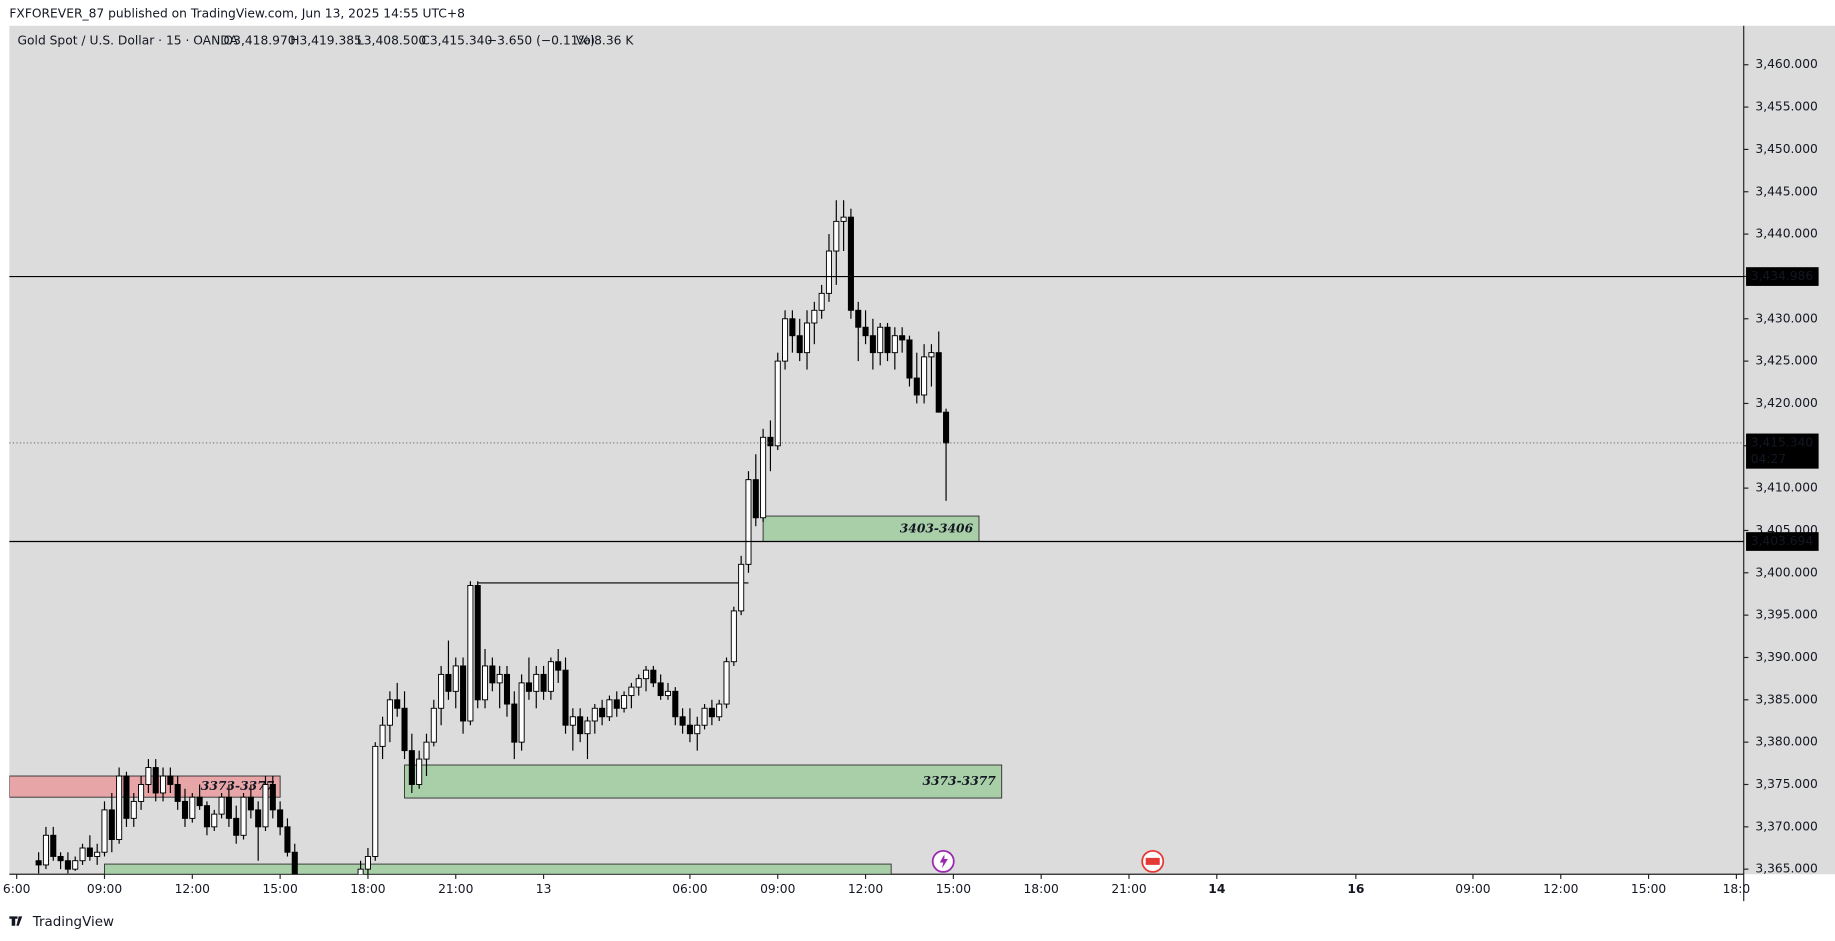 This screenshot has height=941, width=1835. What do you see at coordinates (541, 41) in the screenshot?
I see `change: −3.650 (−0.11%)` at bounding box center [541, 41].